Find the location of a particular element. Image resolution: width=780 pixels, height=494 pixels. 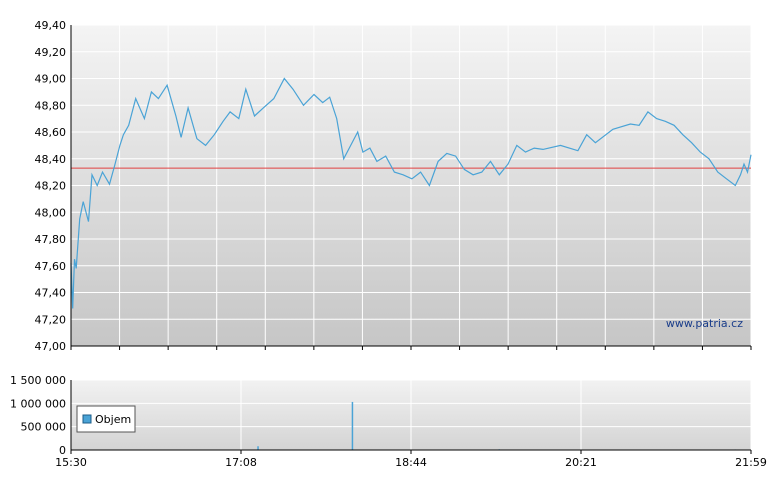

price-y-tick-label: 48,80 is located at coordinates (51, 105).